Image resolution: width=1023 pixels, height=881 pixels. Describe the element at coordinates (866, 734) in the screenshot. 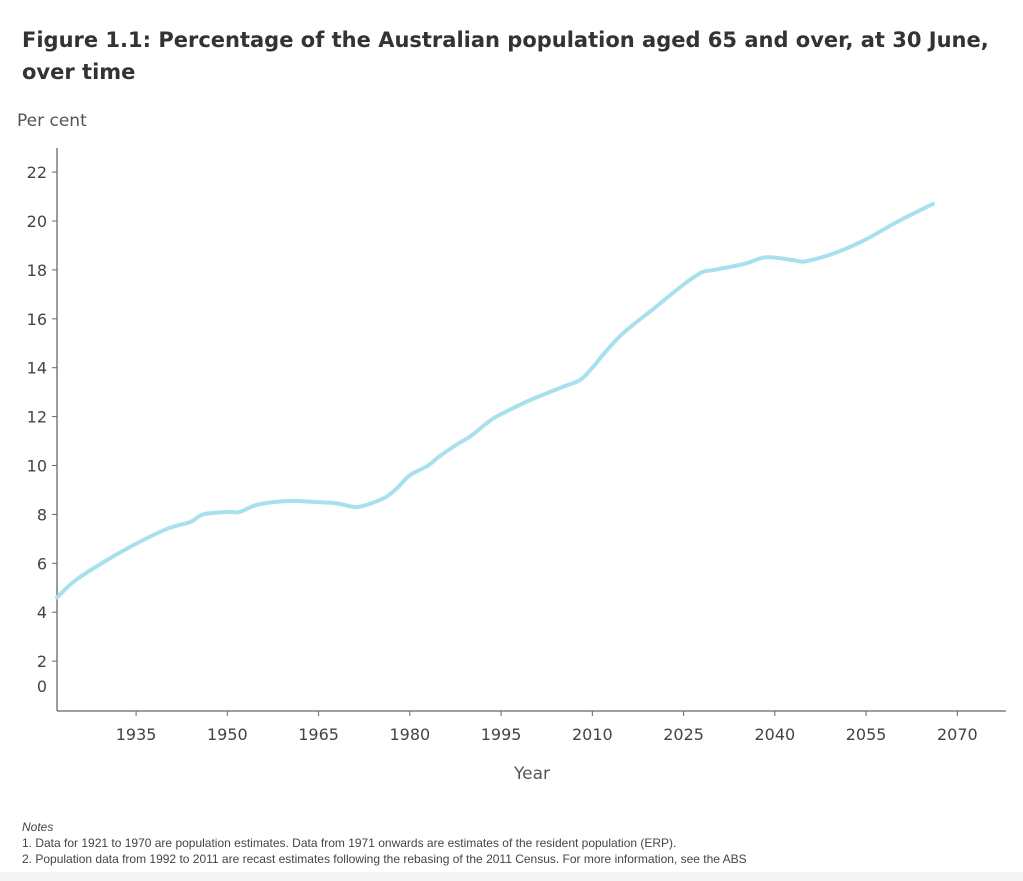

I see `x-tick-label: 2055` at that location.